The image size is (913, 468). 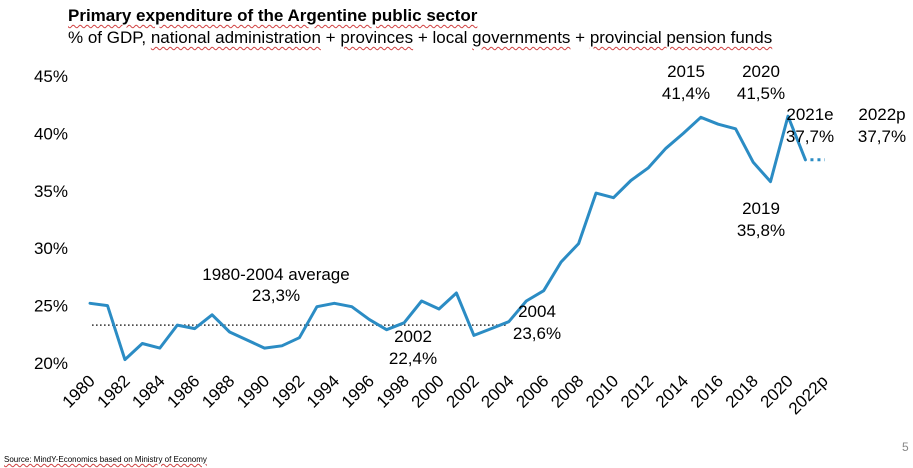 I want to click on x-tick-label: 1992, so click(x=288, y=391).